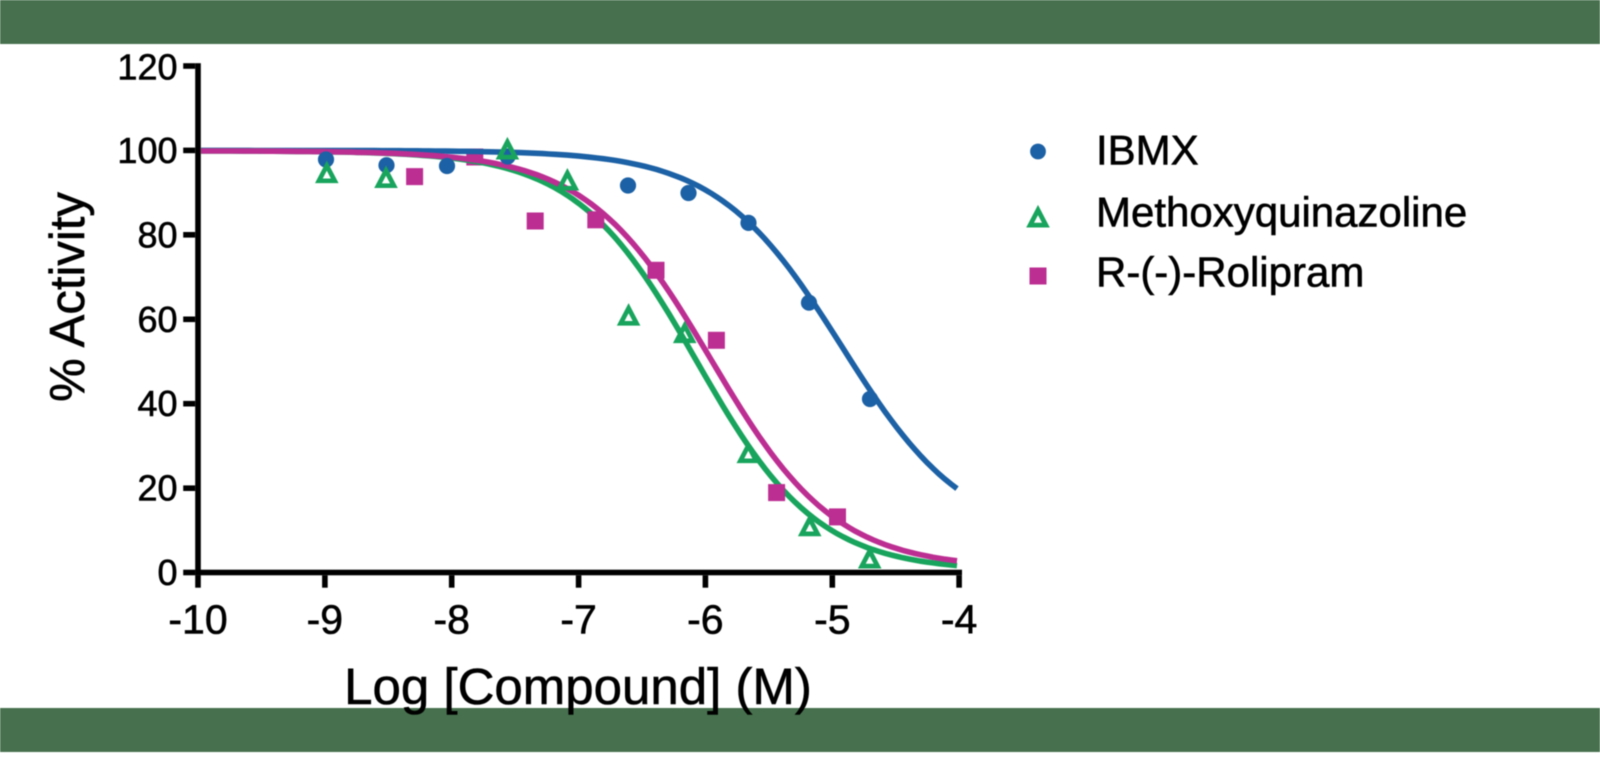  I want to click on svg-text: 20, so click(157, 488).